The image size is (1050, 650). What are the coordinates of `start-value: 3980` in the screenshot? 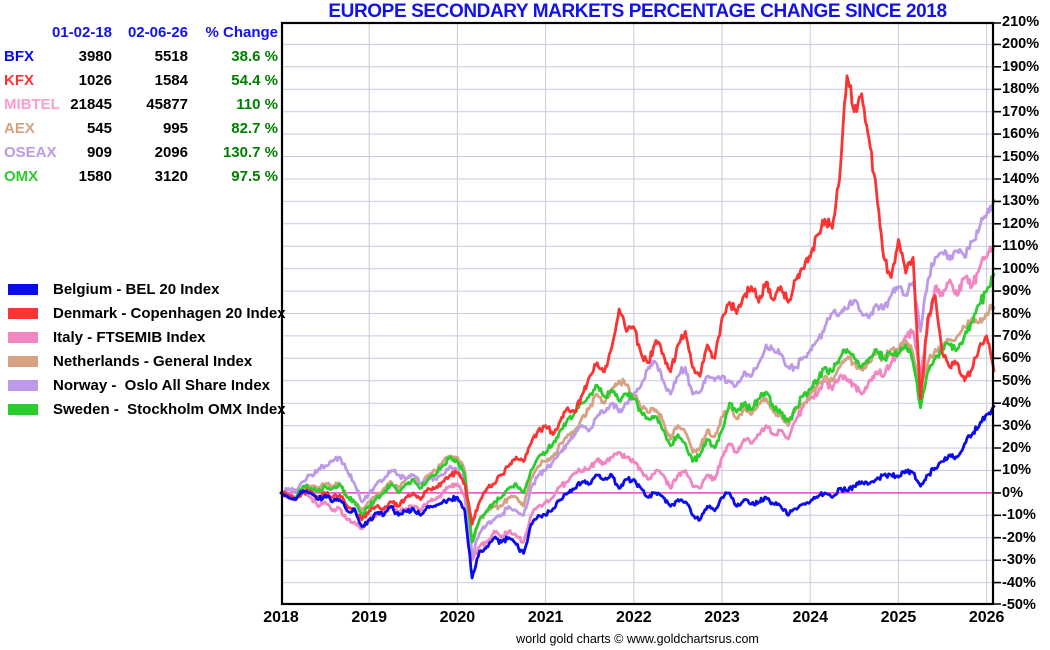 It's located at (95, 56).